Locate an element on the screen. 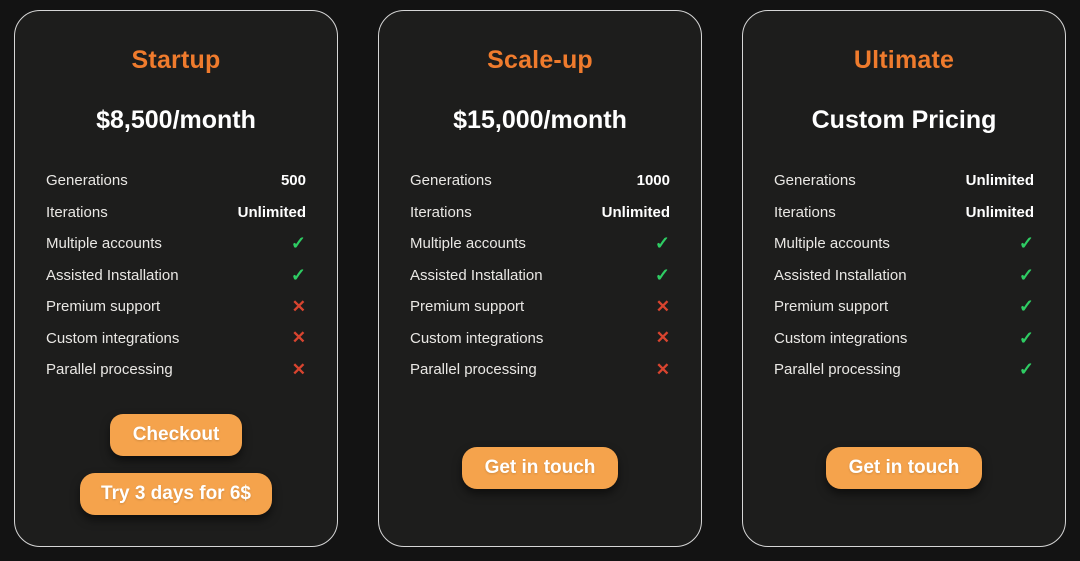 The height and width of the screenshot is (561, 1080). card-buttons: Checkout Try 3 days for 6$ is located at coordinates (176, 450).